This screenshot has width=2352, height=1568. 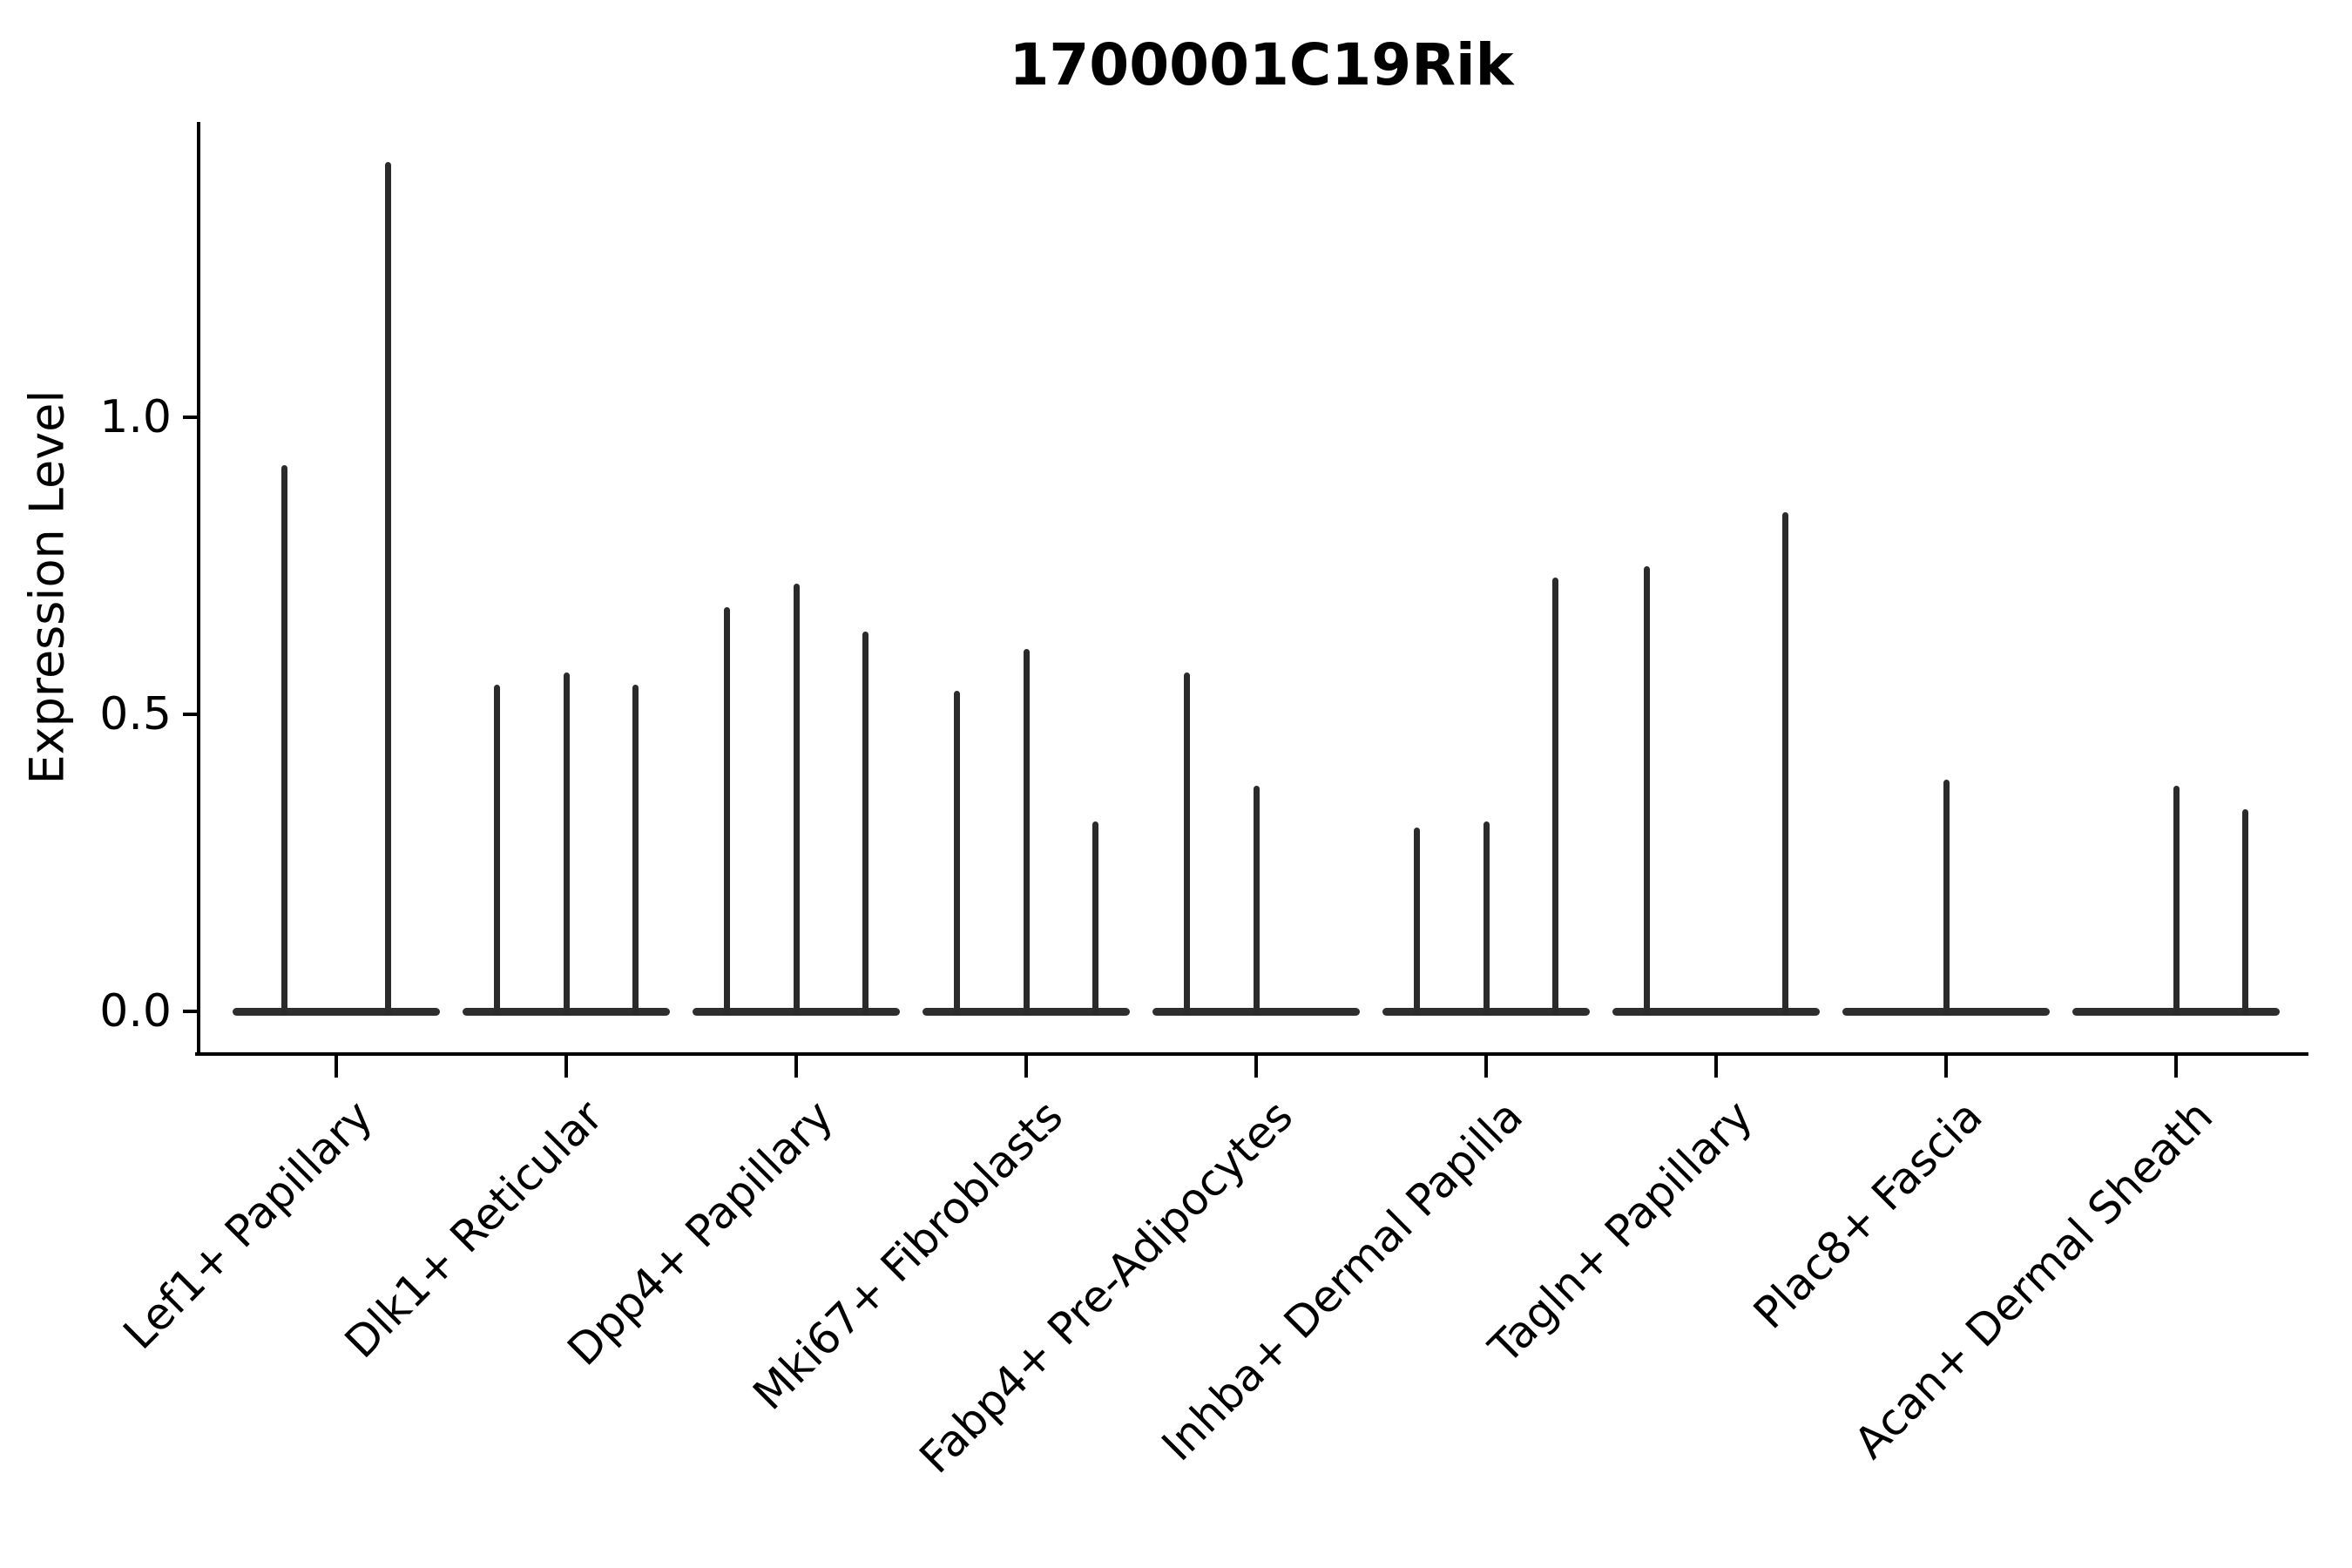 I want to click on y-tick-label: 0.0, so click(x=135, y=1011).